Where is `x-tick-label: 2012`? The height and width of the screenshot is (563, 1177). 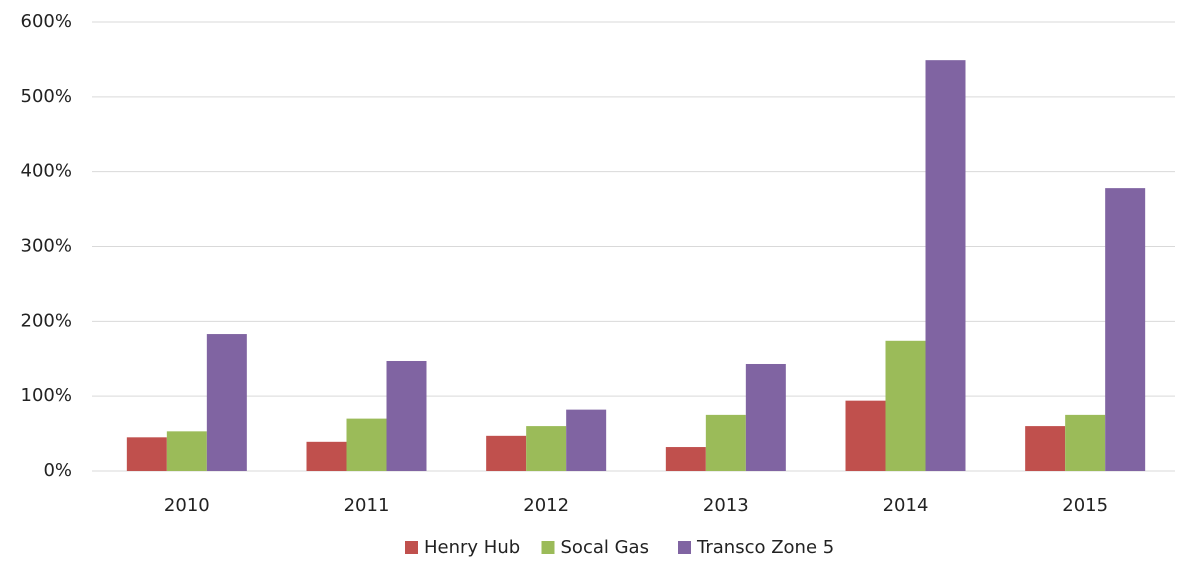 x-tick-label: 2012 is located at coordinates (546, 505).